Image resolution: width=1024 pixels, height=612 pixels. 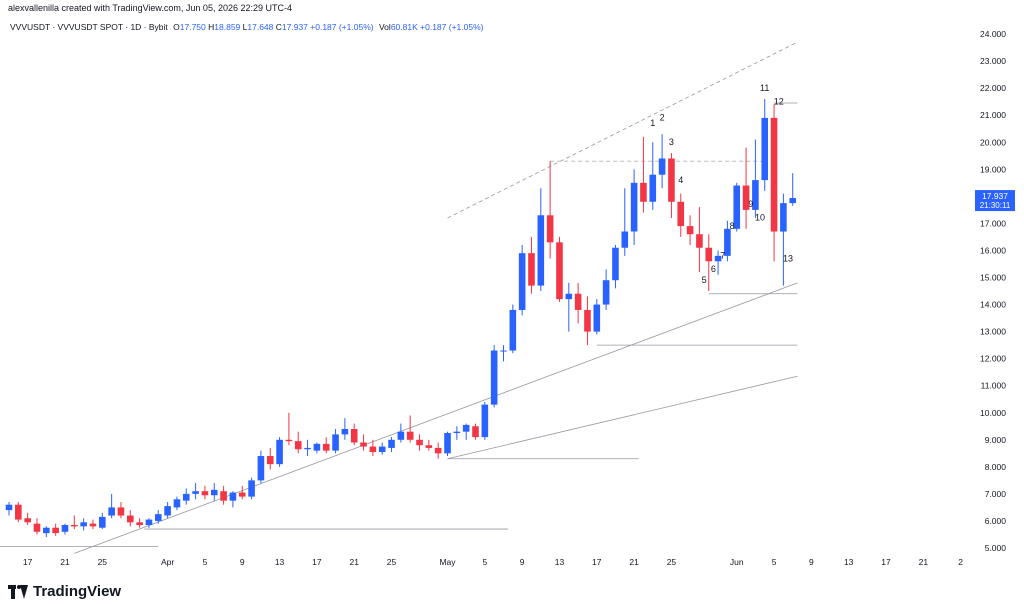 I want to click on count-label: 4, so click(x=680, y=180).